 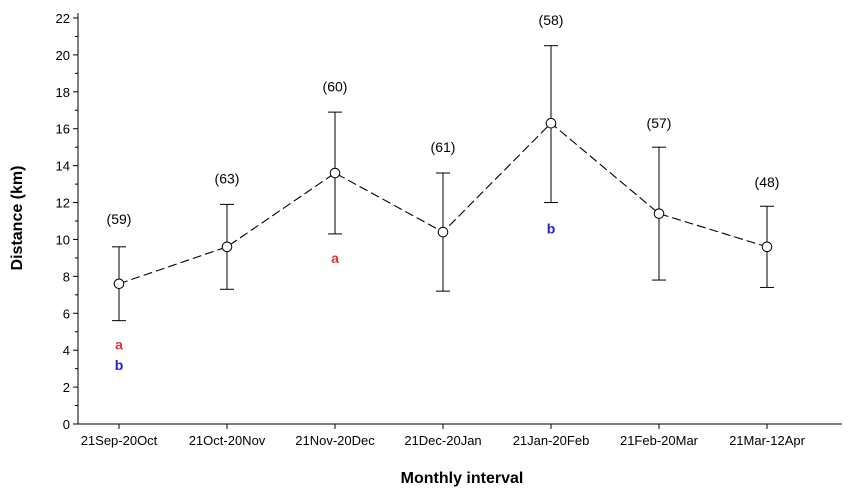 I want to click on sample-size-label: (48), so click(x=767, y=182).